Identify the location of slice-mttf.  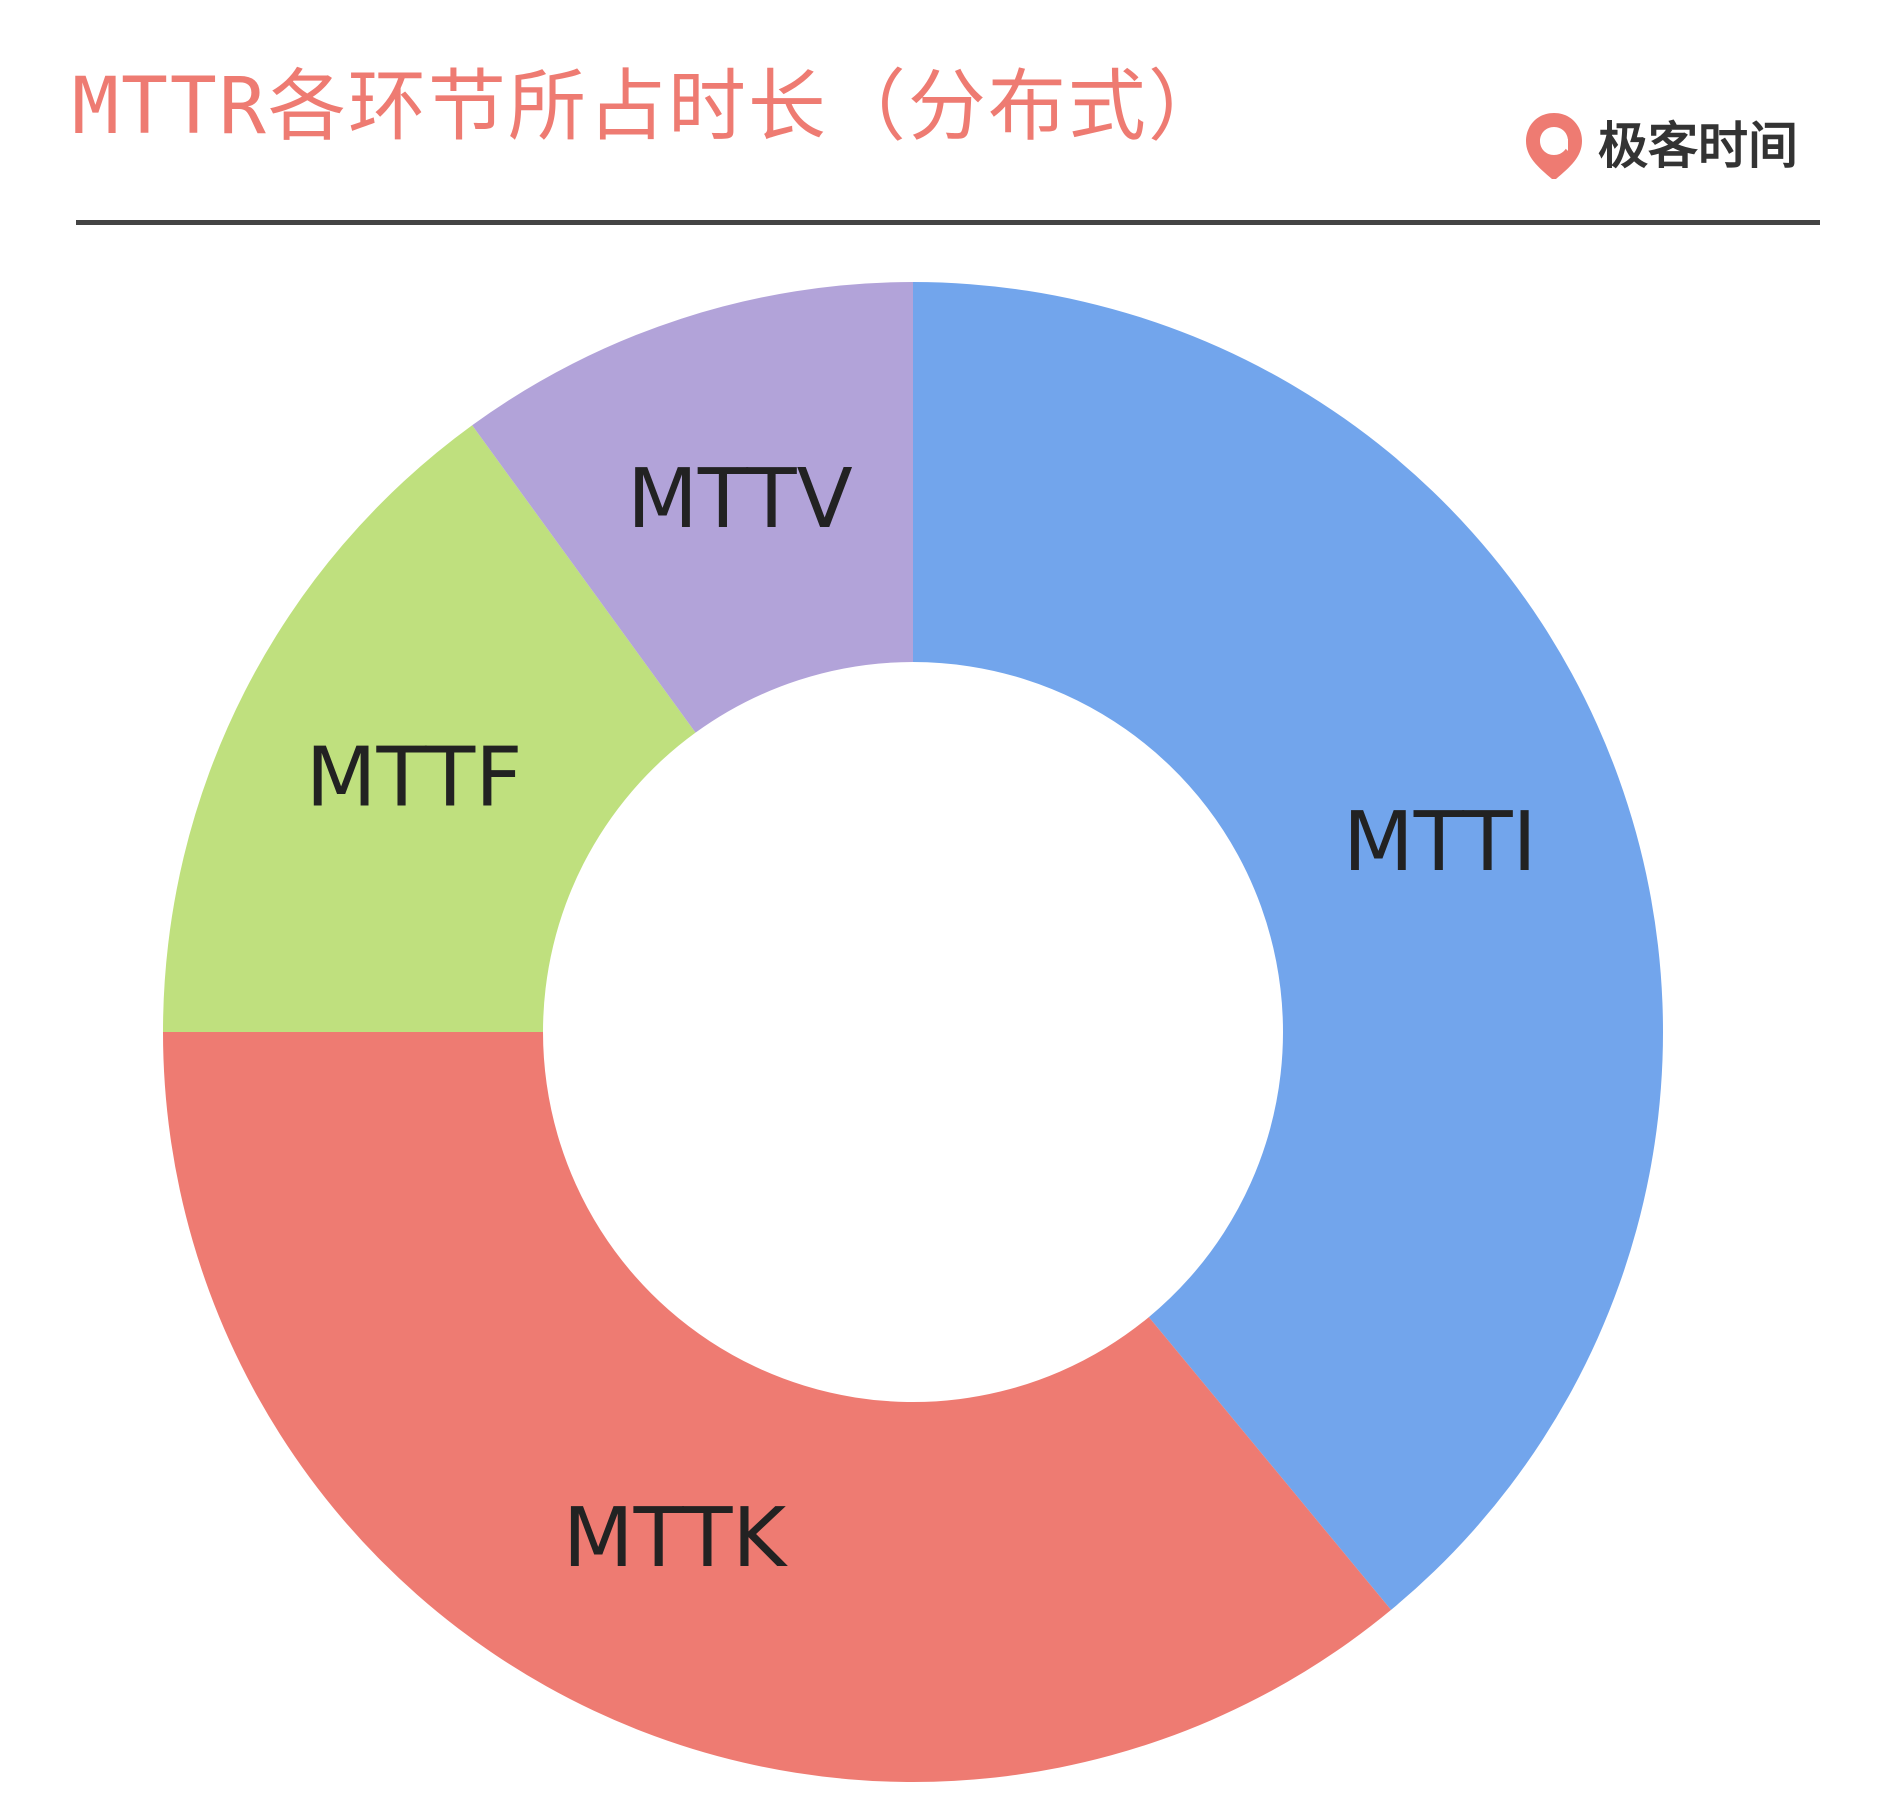
(429, 728).